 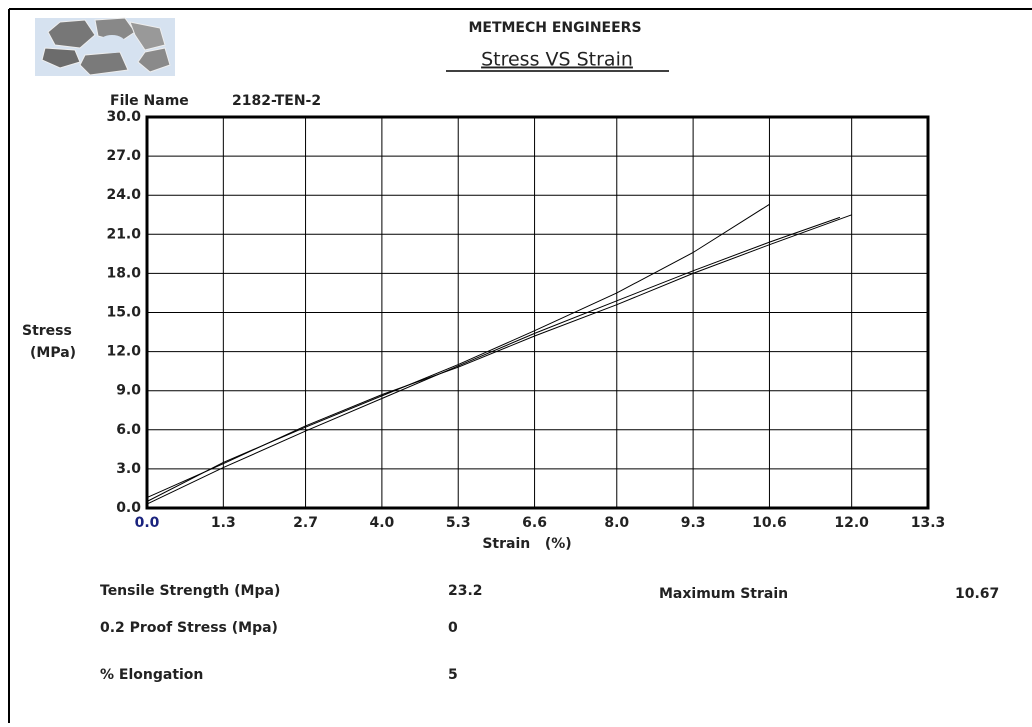 I want to click on result-label: Maximum Strain, so click(x=723, y=594).